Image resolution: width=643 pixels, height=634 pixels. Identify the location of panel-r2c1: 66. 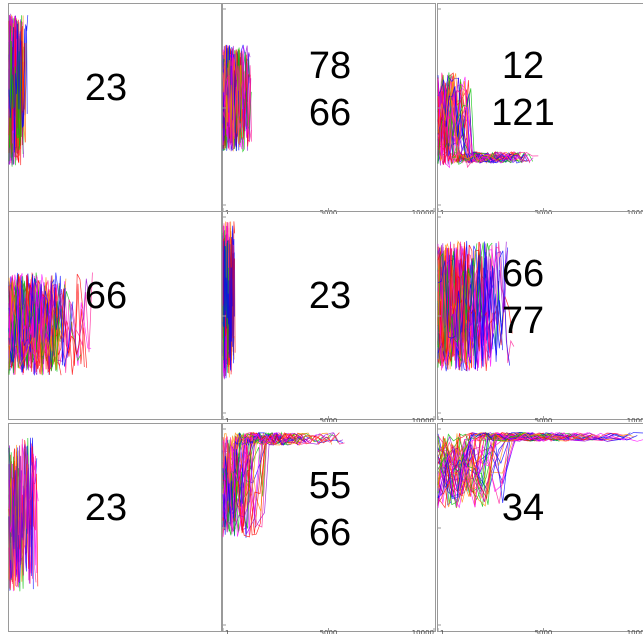
(115, 316).